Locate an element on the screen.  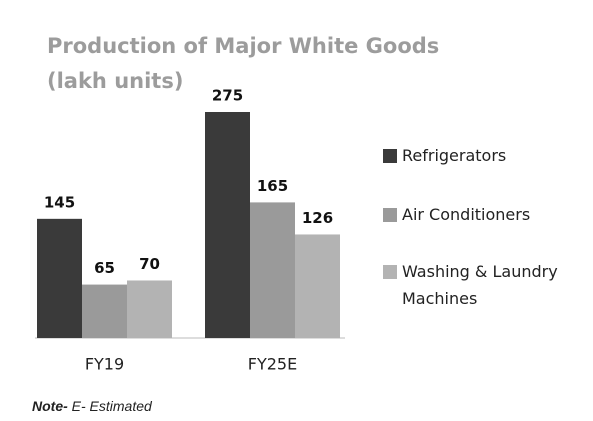
legend-item: Washing & Laundry Machines is located at coordinates (483, 285).